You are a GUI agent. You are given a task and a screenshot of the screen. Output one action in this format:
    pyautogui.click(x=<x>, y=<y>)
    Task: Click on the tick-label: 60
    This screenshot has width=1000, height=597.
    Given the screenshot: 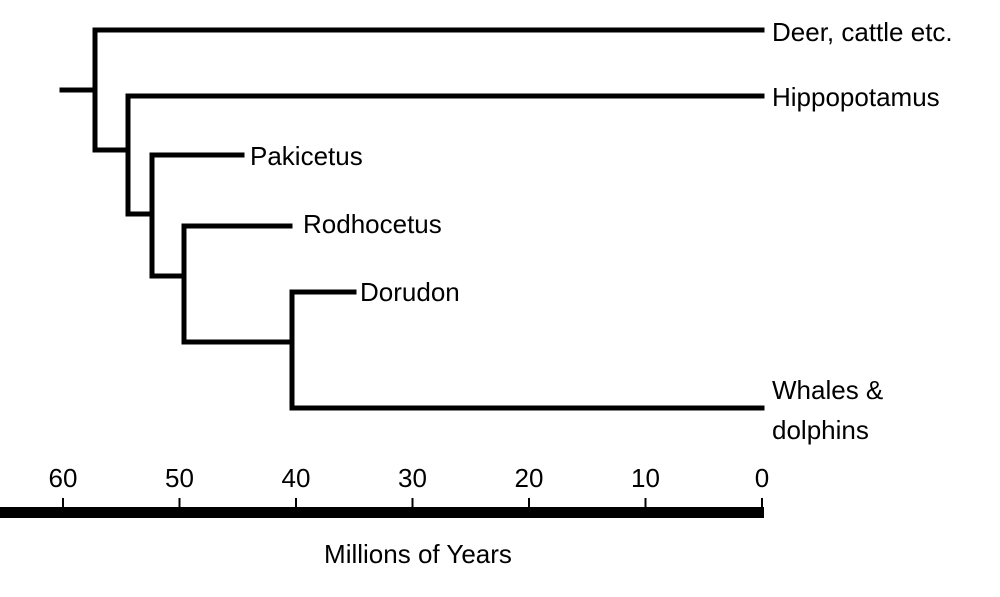 What is the action you would take?
    pyautogui.click(x=63, y=478)
    